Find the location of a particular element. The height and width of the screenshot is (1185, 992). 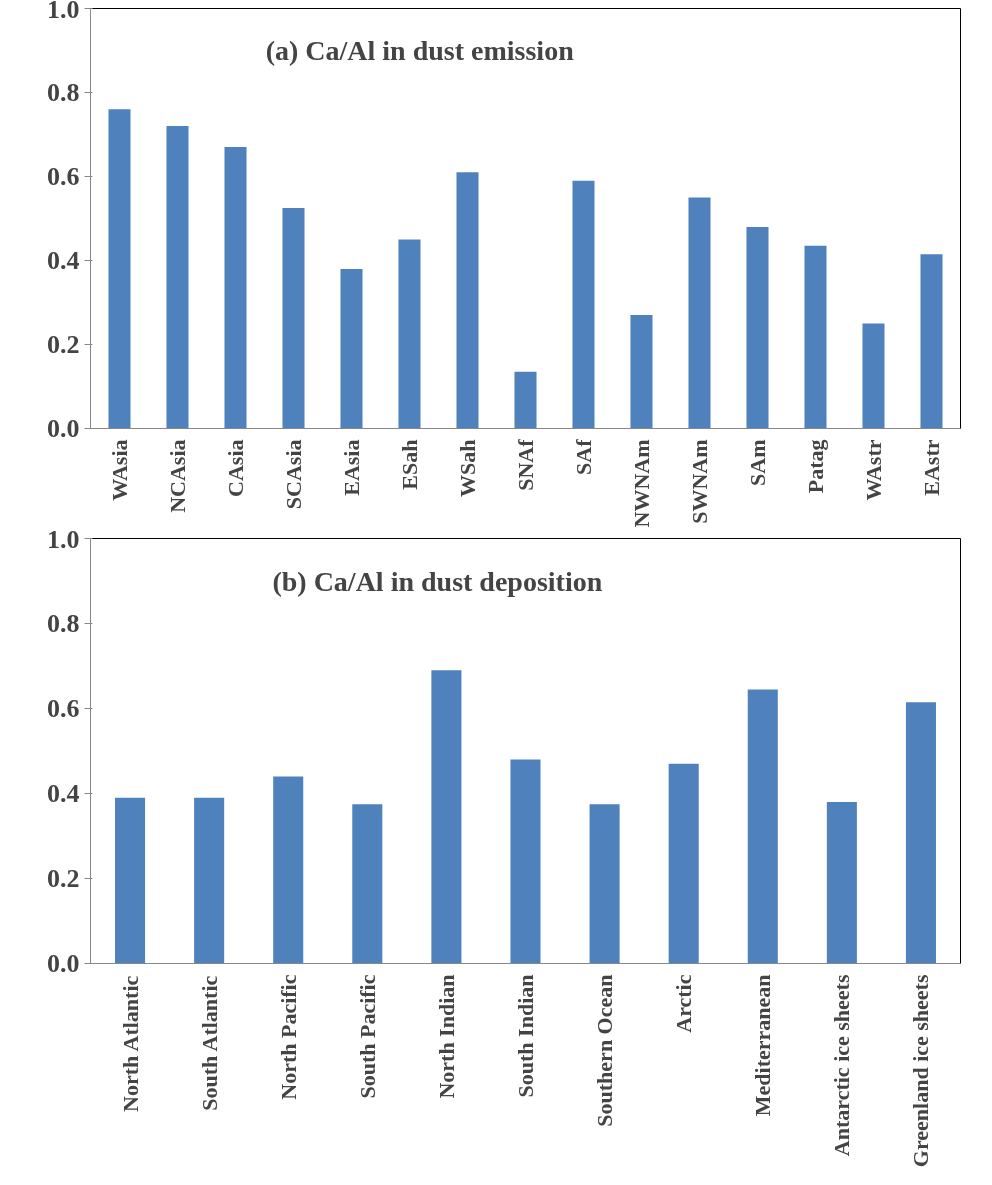

x-tick-label: NCAsia is located at coordinates (177, 476).